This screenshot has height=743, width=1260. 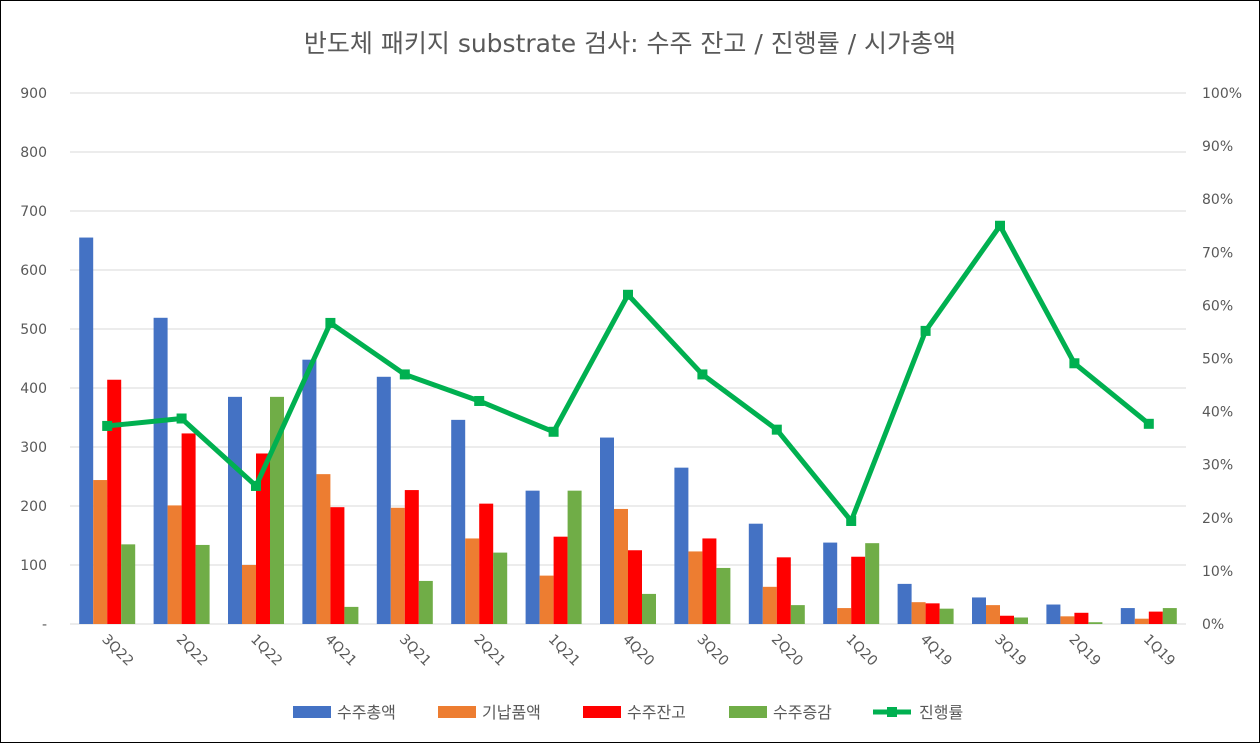 I want to click on bar-수주잔고-3Q19, so click(x=1007, y=619).